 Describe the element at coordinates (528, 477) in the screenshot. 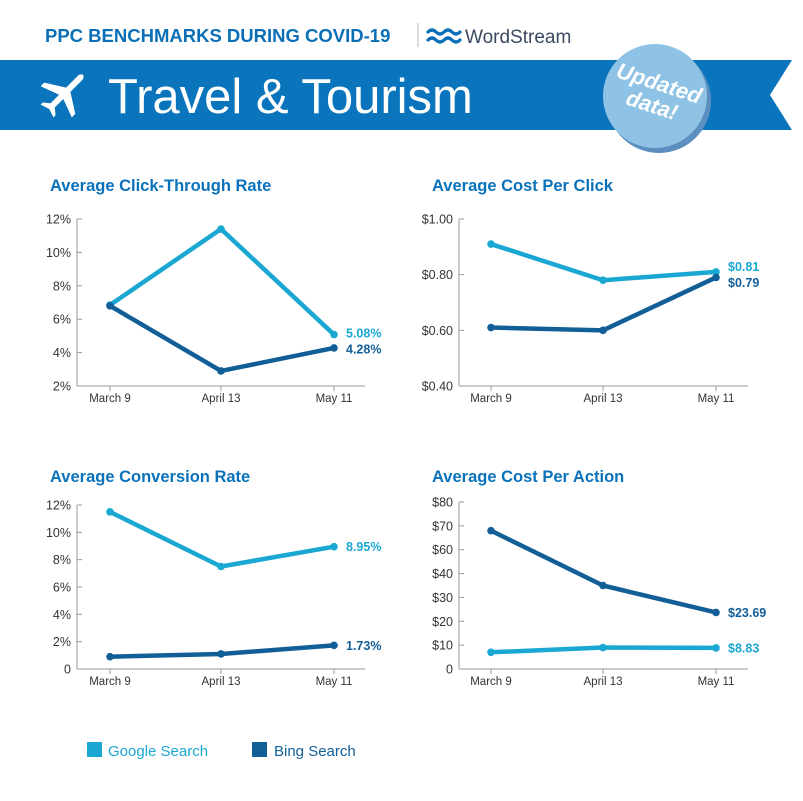

I see `chart-title-cpa: Average Cost Per Action` at that location.